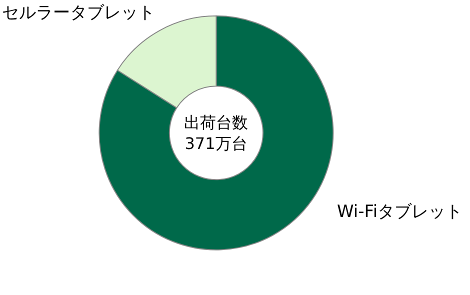 Image resolution: width=470 pixels, height=295 pixels. What do you see at coordinates (400, 212) in the screenshot?
I see `slice-label: Wi-Fiタブレット` at bounding box center [400, 212].